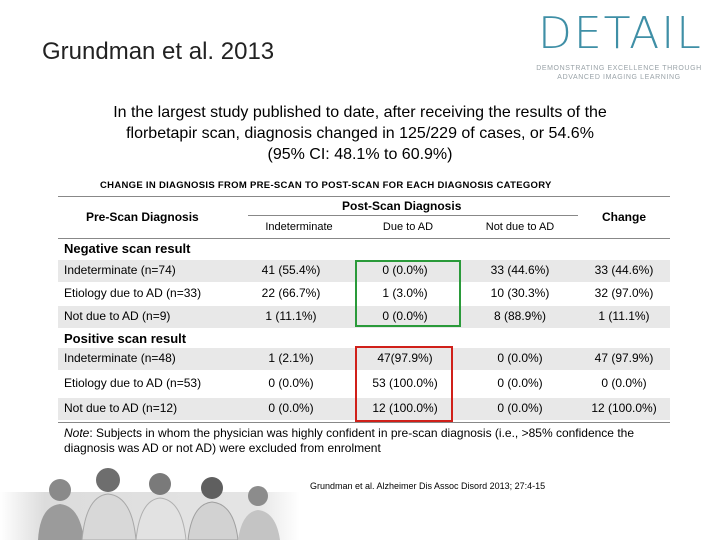 Image resolution: width=720 pixels, height=540 pixels. I want to click on cell-change: 33 (44.6%), so click(624, 270).